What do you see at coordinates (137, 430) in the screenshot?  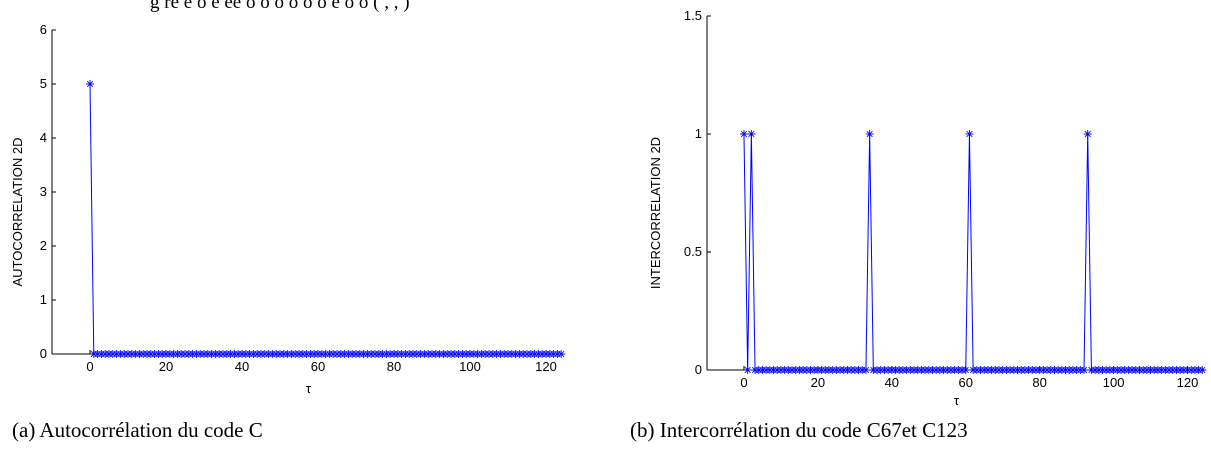 I see `caption-left: (a) Autocorrélation du code C` at bounding box center [137, 430].